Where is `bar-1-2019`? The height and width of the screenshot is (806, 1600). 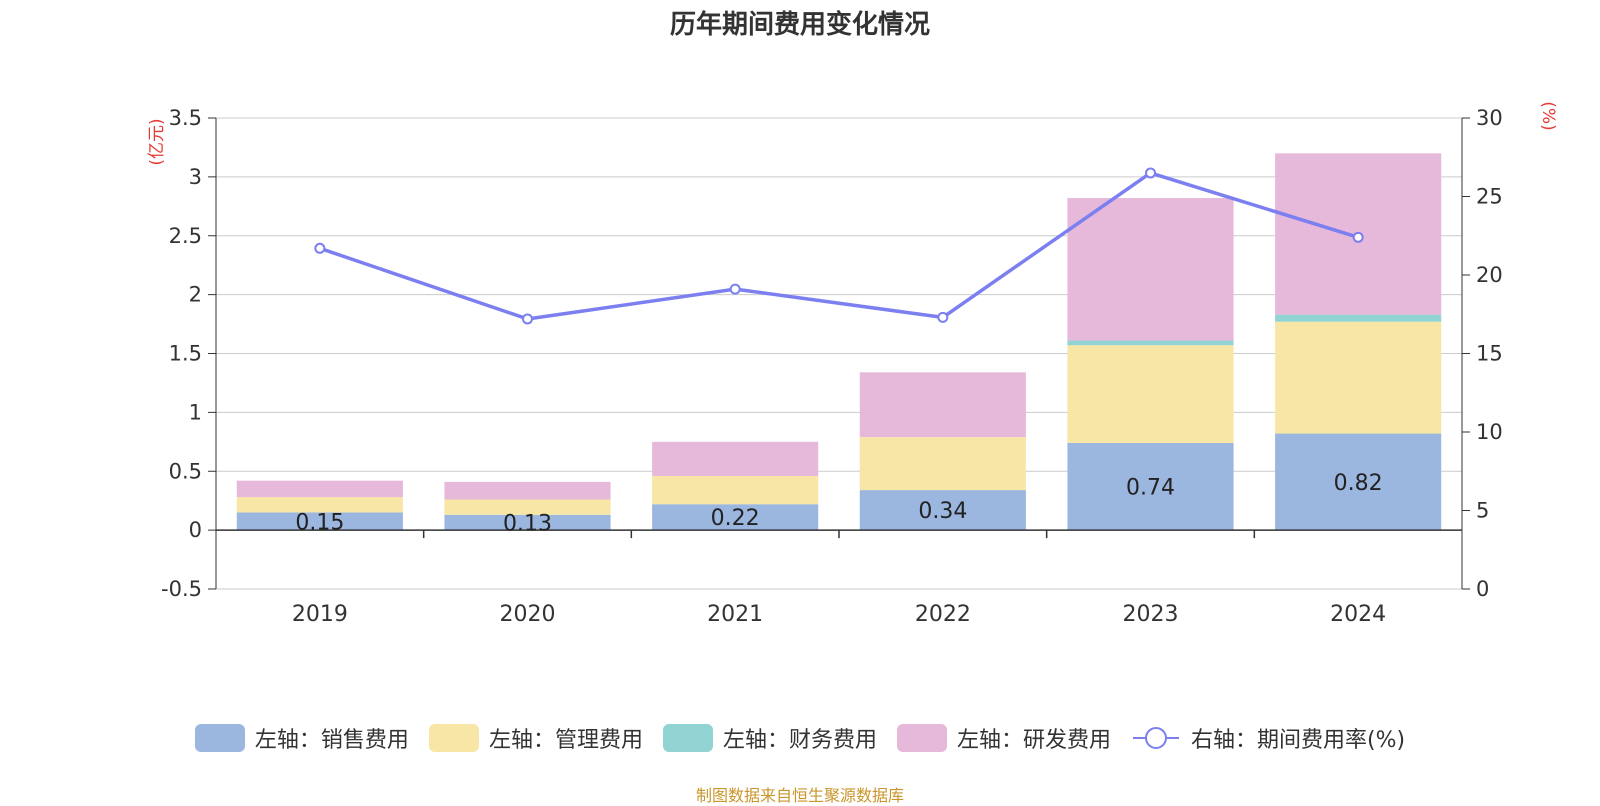
bar-1-2019 is located at coordinates (319, 521).